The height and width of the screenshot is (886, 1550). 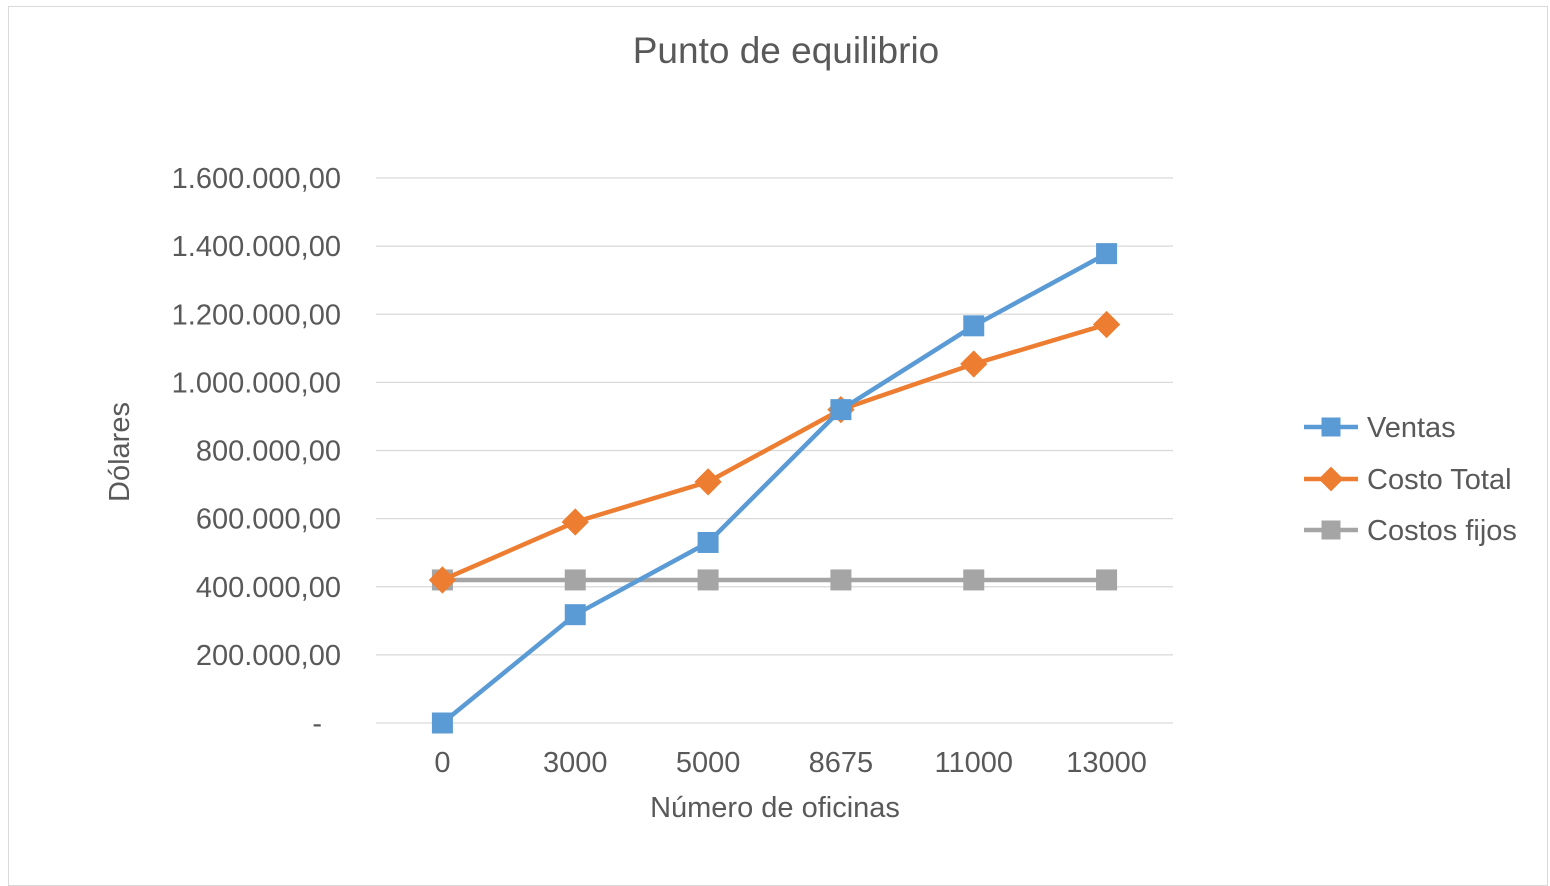 I want to click on y-axis-title: Dólares, so click(x=120, y=452).